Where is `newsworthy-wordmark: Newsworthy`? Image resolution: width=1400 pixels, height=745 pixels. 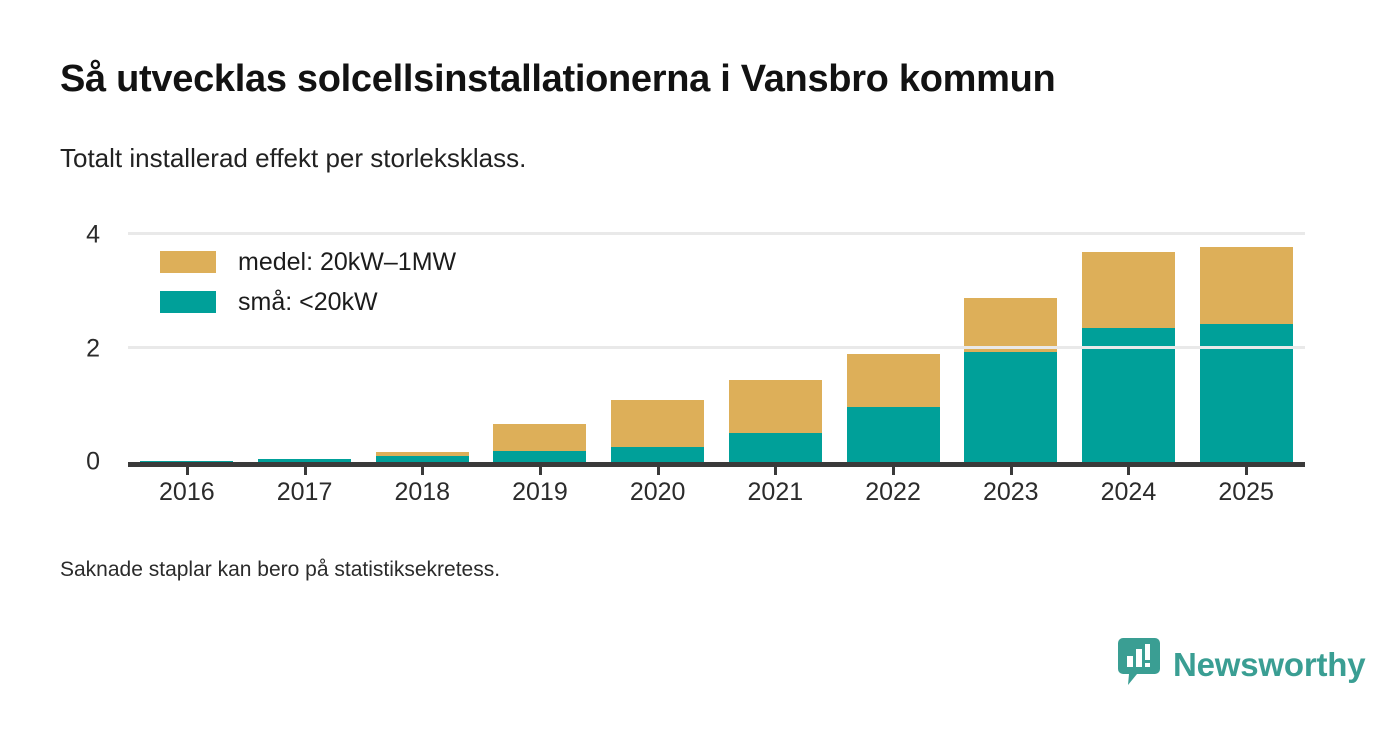
newsworthy-wordmark: Newsworthy is located at coordinates (1269, 664).